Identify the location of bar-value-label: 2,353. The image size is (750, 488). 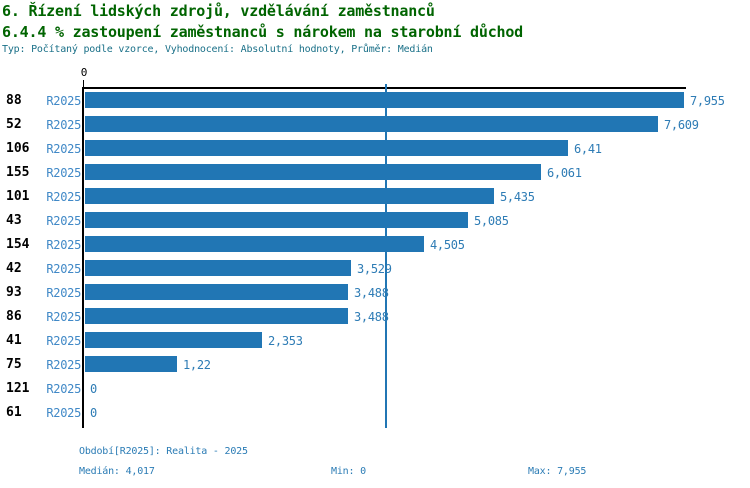
(285, 341).